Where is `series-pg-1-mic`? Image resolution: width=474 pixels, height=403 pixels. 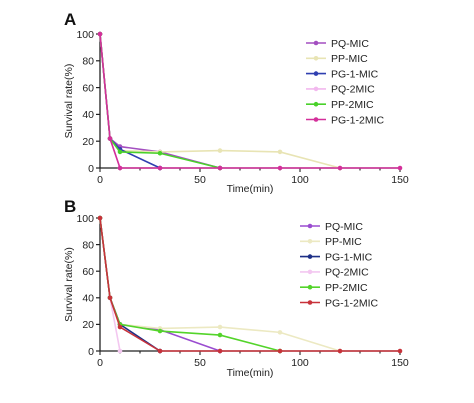
series-pg-1-mic is located at coordinates (130, 101).